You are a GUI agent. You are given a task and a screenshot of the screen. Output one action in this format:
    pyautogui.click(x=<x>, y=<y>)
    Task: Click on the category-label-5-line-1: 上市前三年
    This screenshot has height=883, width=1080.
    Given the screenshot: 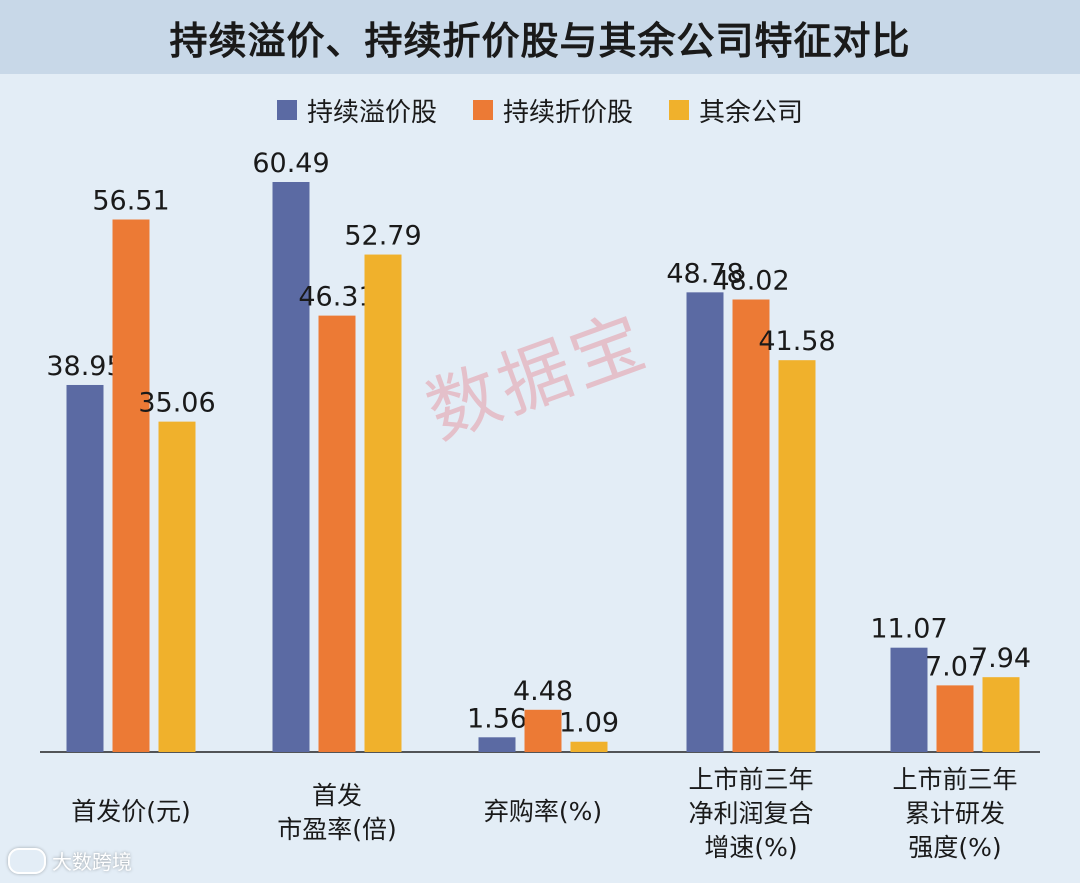 What is the action you would take?
    pyautogui.click(x=954, y=779)
    